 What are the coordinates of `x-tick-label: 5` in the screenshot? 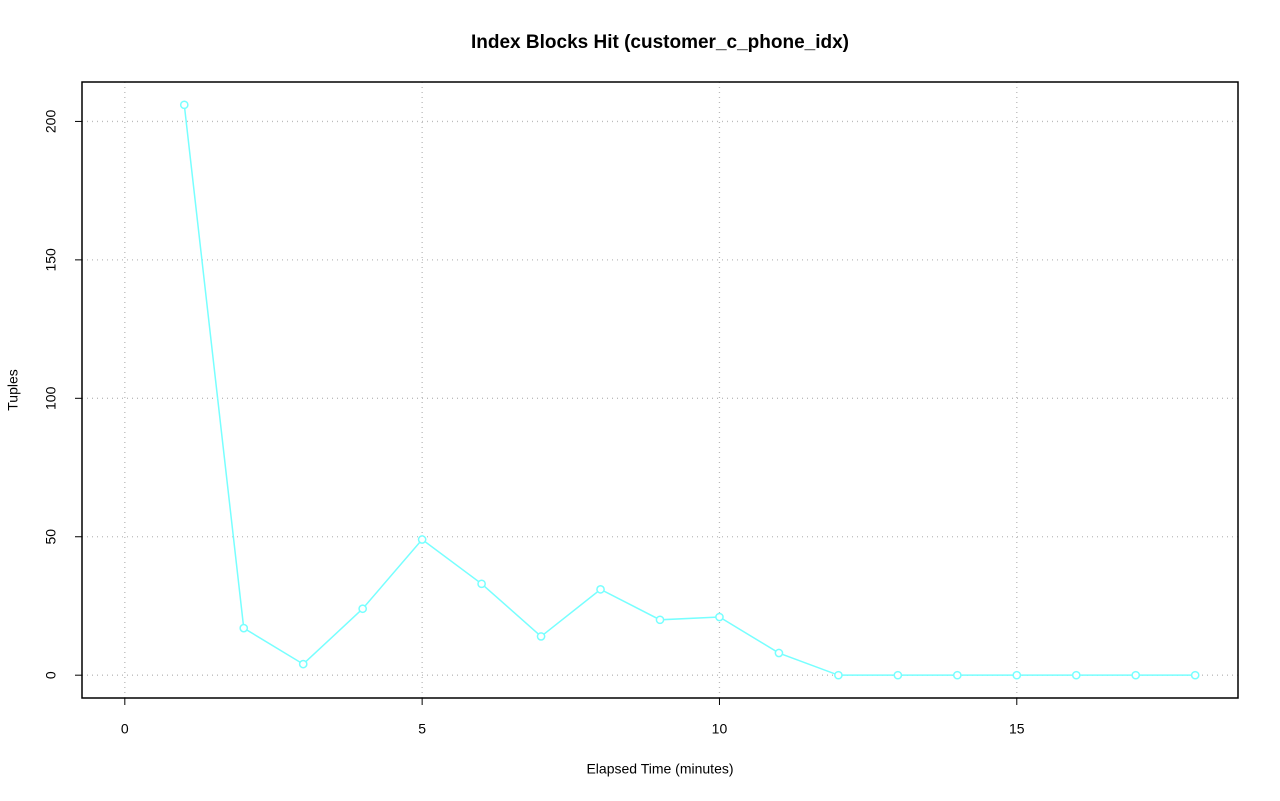 It's located at (422, 729).